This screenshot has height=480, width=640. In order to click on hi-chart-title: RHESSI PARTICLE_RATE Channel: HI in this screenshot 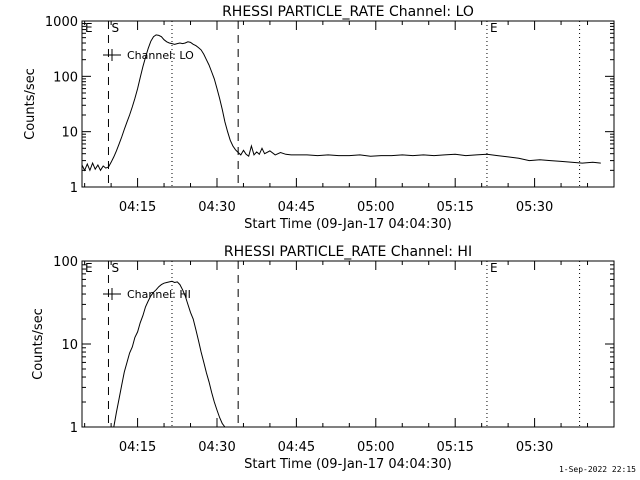, I will do `click(348, 252)`.